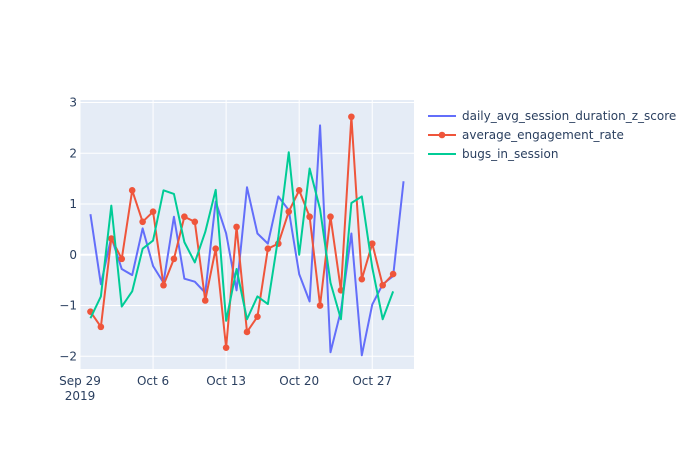  I want to click on y-tick-label: 1, so click(73, 204).